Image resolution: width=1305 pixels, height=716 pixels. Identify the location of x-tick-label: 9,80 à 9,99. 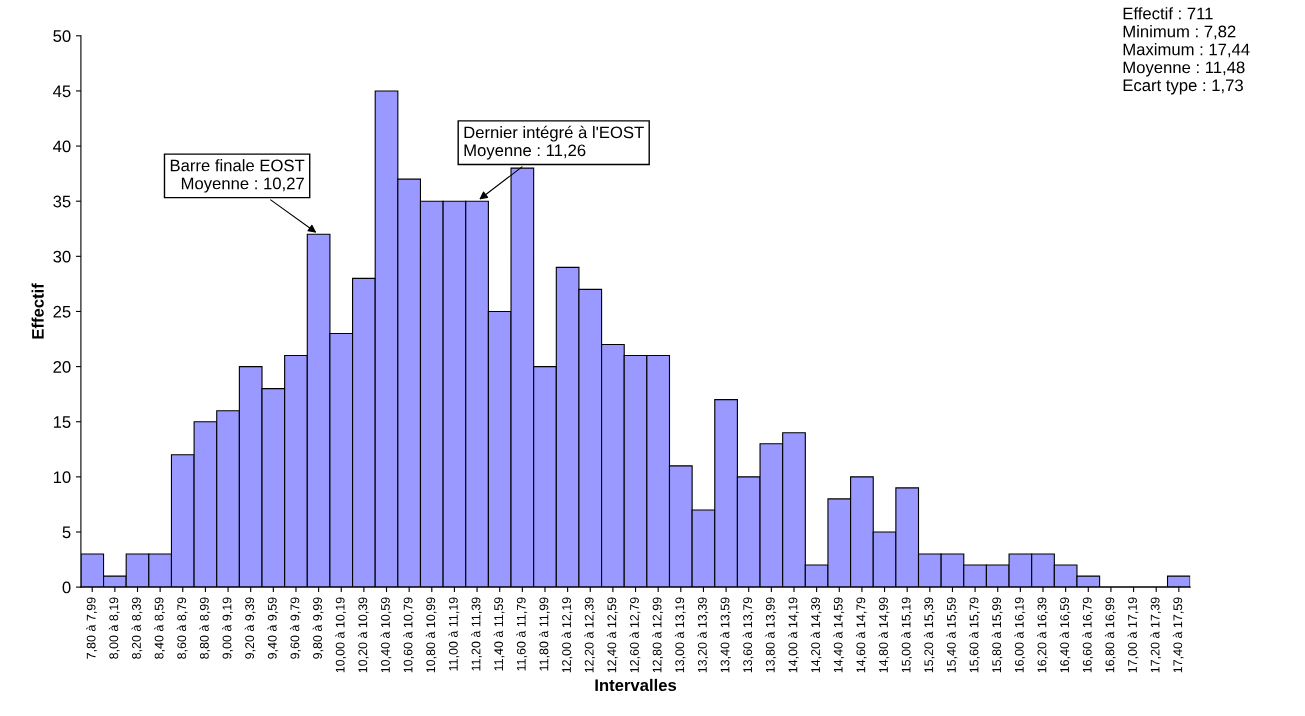
(318, 628).